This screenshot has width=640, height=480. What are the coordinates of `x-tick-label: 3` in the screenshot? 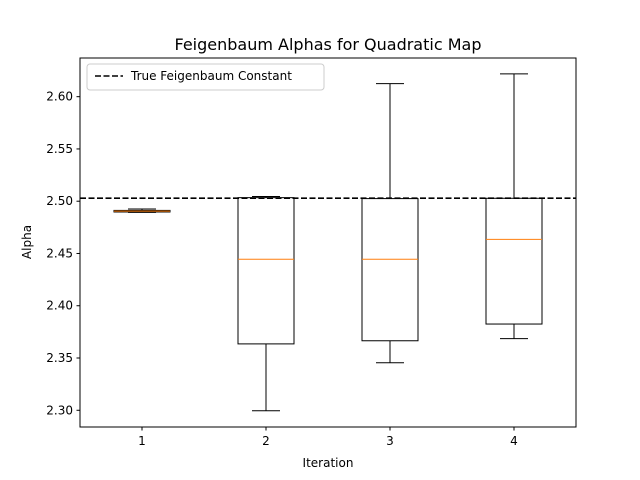 It's located at (390, 441).